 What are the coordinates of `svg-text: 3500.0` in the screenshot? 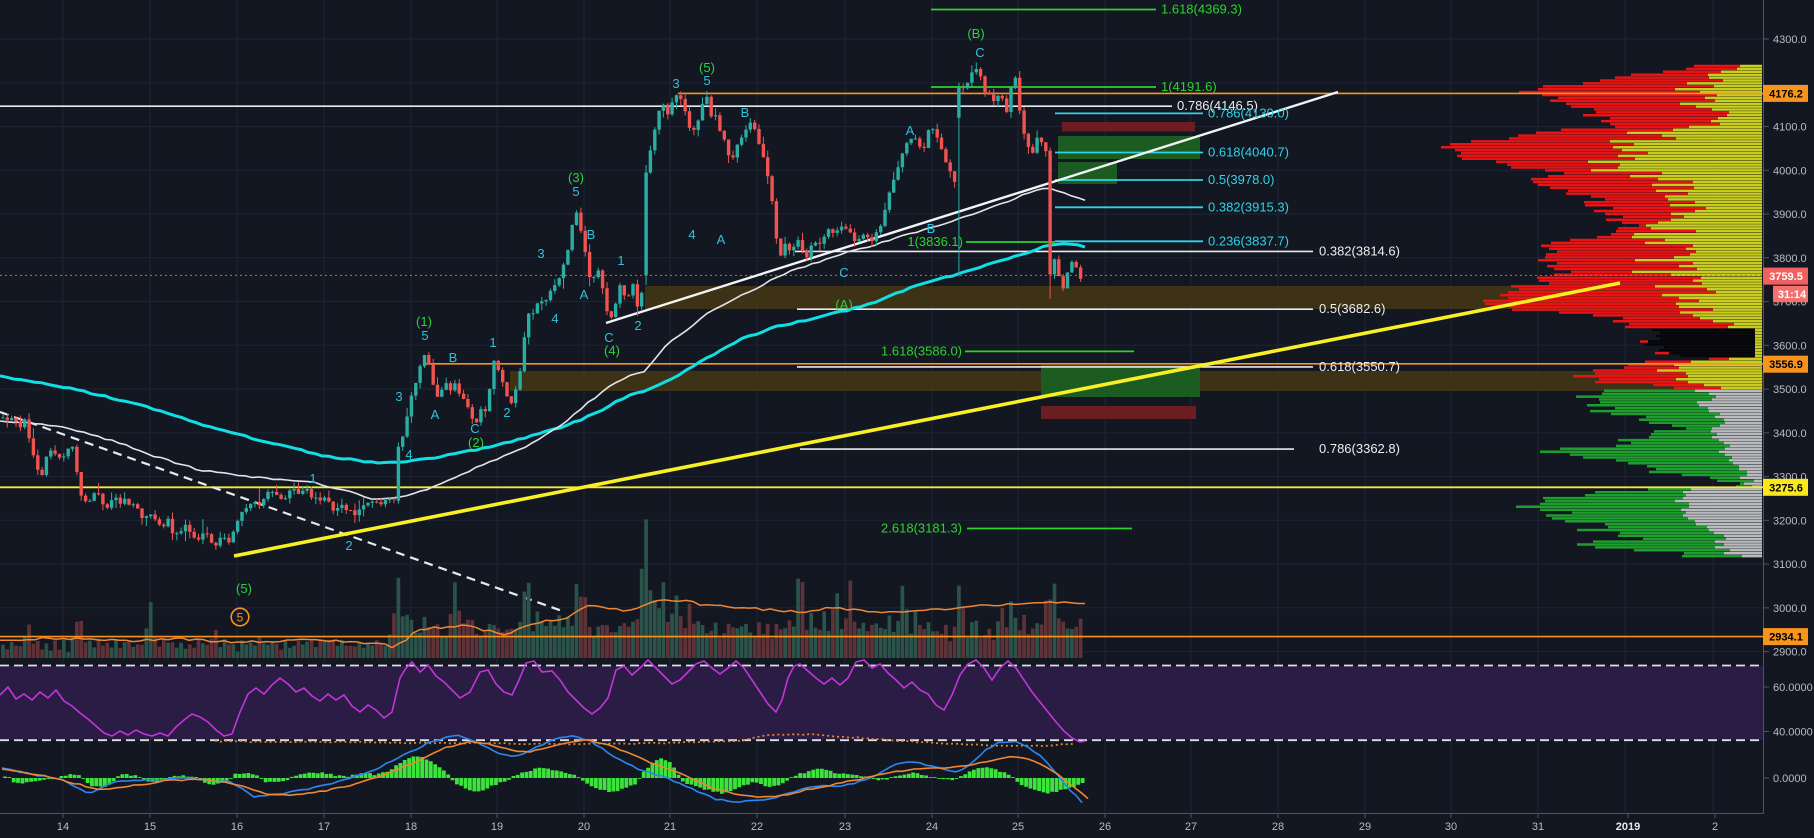 It's located at (1790, 390).